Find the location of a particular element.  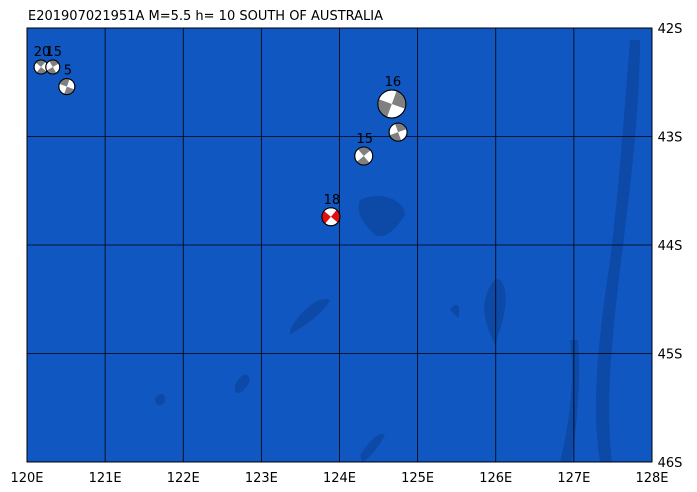

y-tick-label: 43S is located at coordinates (670, 138).